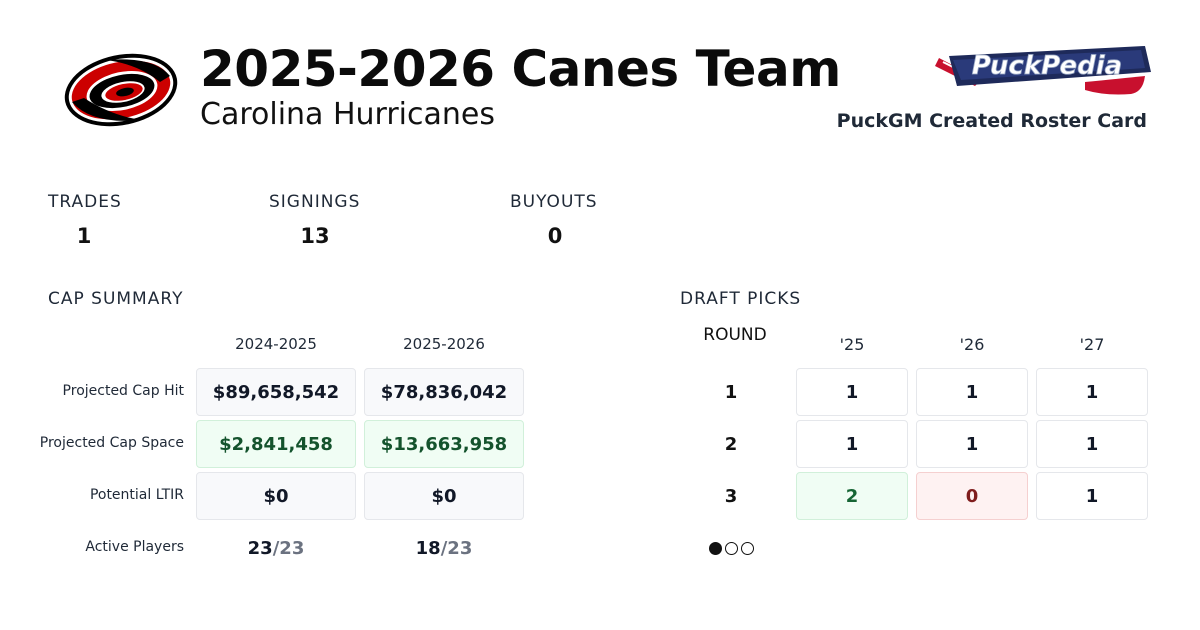 This screenshot has height=630, width=1200. Describe the element at coordinates (111, 443) in the screenshot. I see `cap-row-label: Projected Cap Space` at that location.